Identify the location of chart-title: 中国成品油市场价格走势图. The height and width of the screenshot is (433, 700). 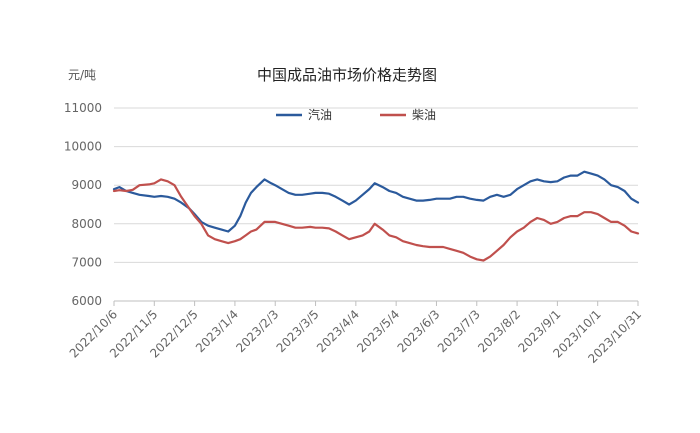
(347, 75).